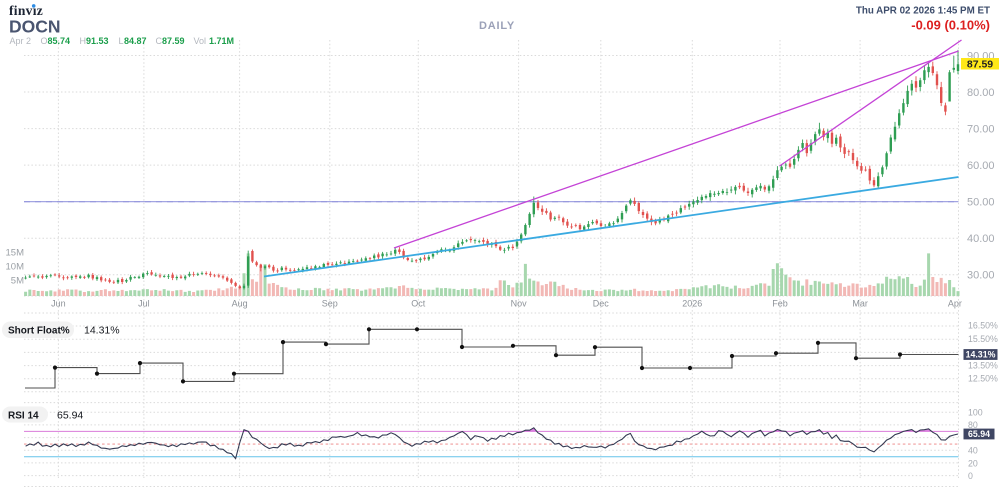 This screenshot has width=1000, height=488. Describe the element at coordinates (780, 303) in the screenshot. I see `svg-text: Feb` at that location.